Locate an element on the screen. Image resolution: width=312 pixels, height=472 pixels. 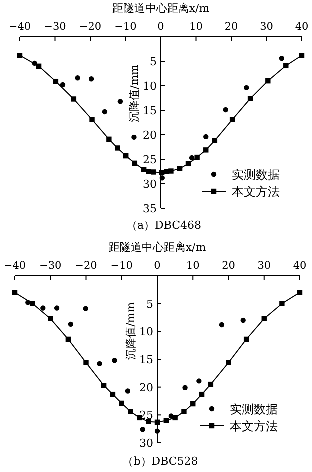
text: （a）DBC468 is located at coordinates (164, 225).